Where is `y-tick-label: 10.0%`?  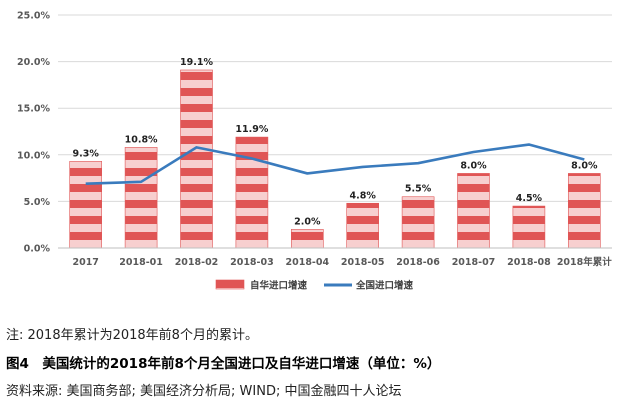
y-tick-label: 10.0% is located at coordinates (33, 155).